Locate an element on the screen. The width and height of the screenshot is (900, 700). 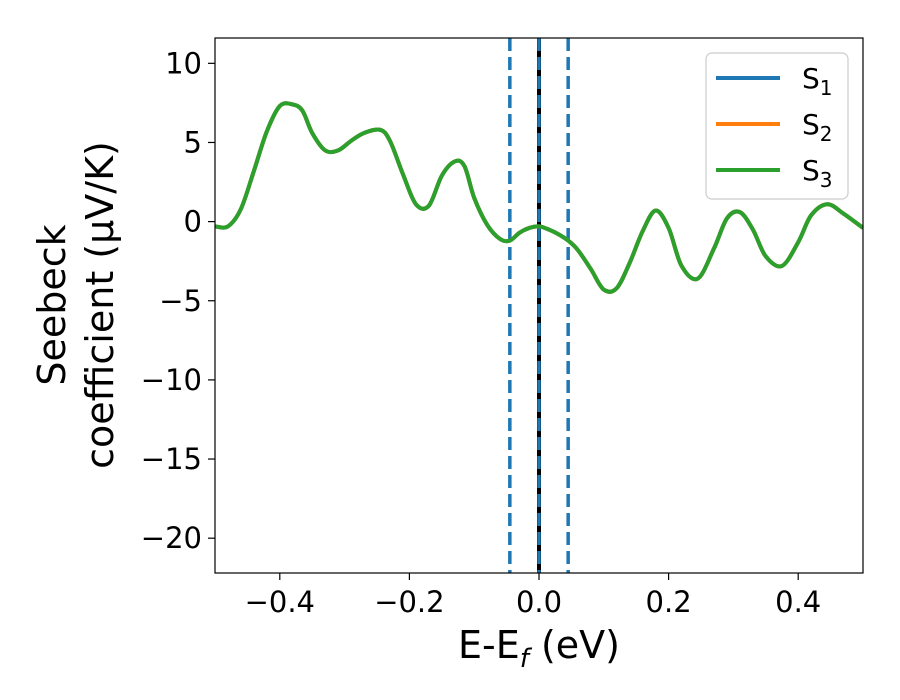
y-axis-title-line1: Seebeck is located at coordinates (52, 304).